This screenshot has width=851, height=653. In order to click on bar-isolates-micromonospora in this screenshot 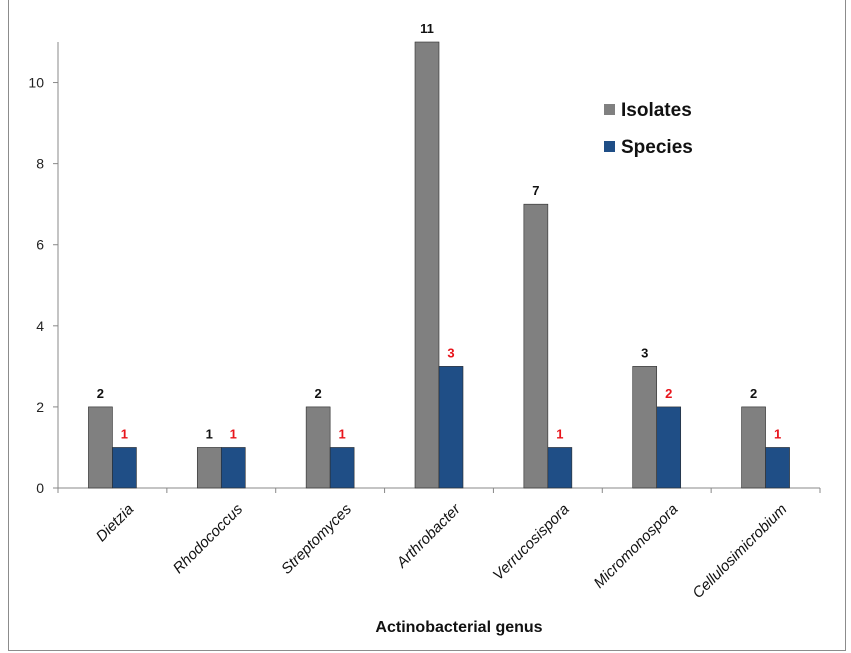, I will do `click(645, 427)`.